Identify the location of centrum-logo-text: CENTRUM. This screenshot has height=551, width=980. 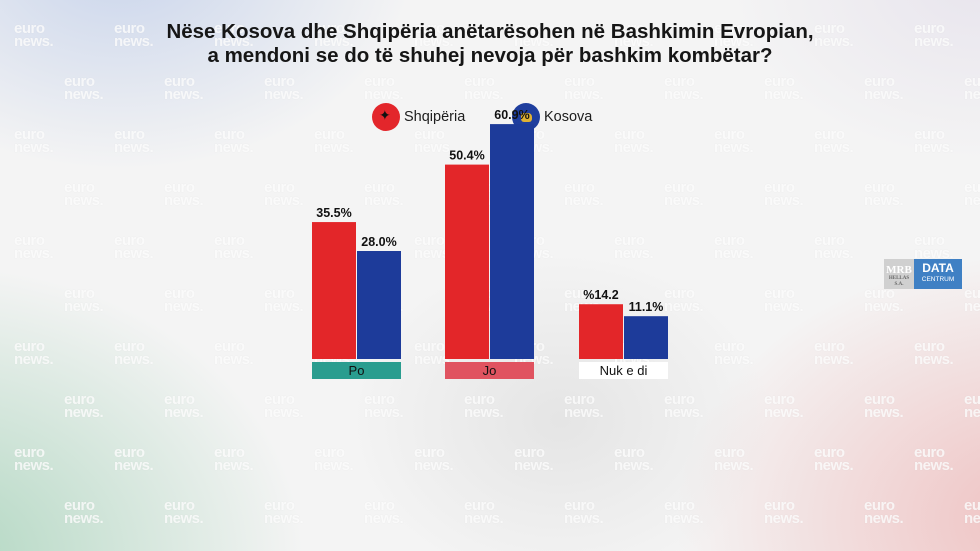
(938, 279).